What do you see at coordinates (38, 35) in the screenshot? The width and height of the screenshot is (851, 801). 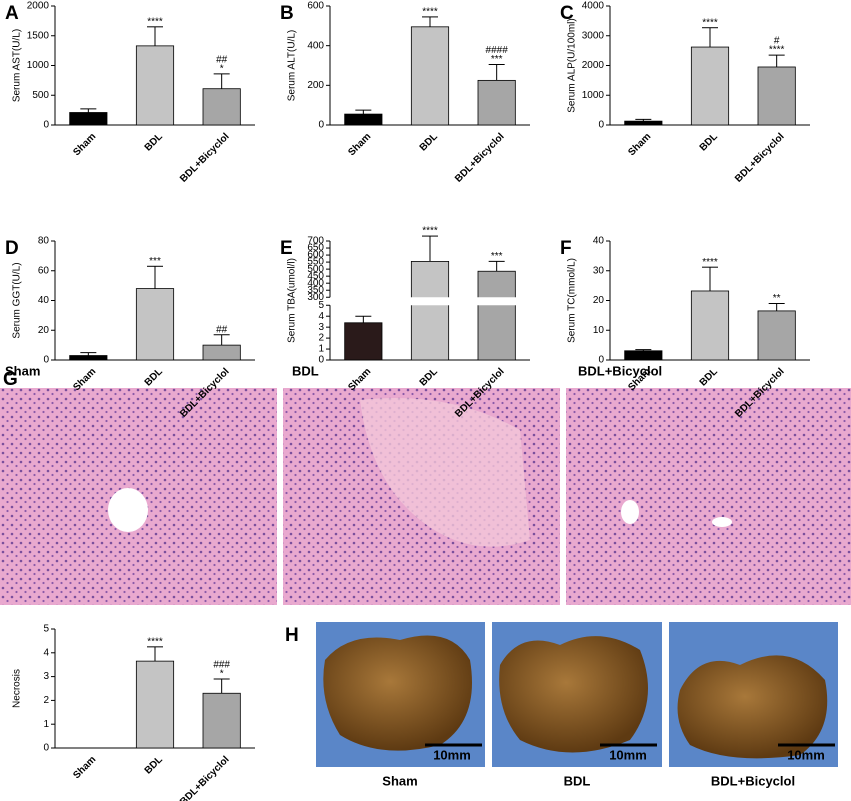 I see `y-tick-label: 1500` at bounding box center [38, 35].